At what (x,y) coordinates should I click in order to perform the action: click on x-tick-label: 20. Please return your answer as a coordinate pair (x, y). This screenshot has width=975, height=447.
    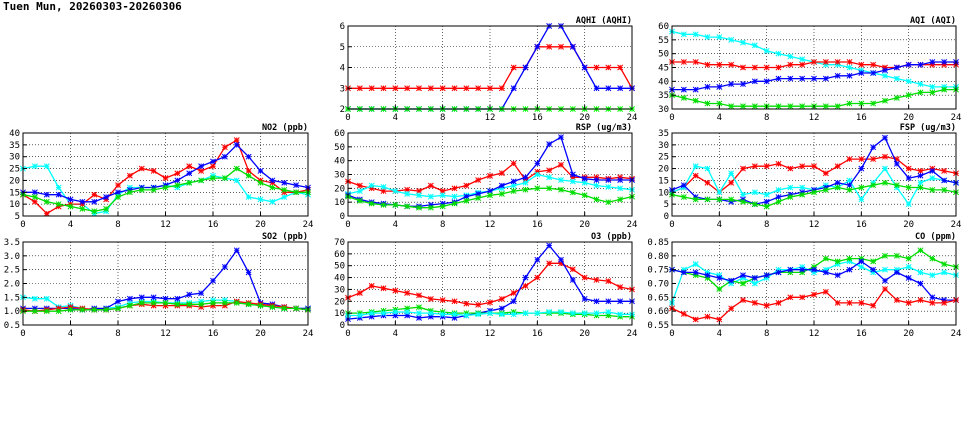
    Looking at the image, I should click on (584, 225).